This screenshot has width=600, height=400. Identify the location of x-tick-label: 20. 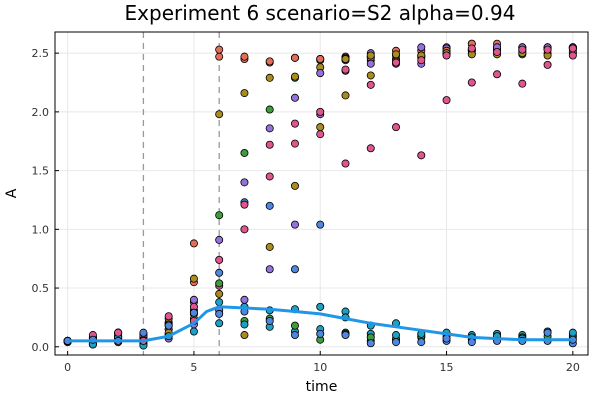
(573, 367).